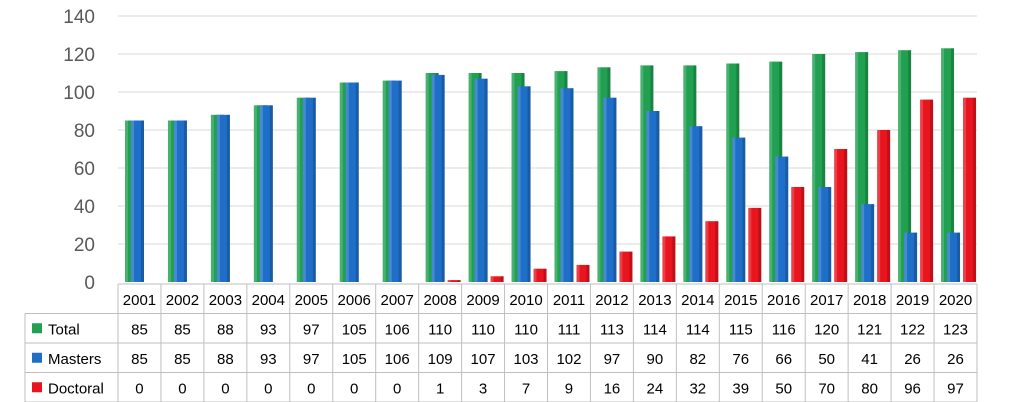  I want to click on bar-masters-2011, so click(567, 185).